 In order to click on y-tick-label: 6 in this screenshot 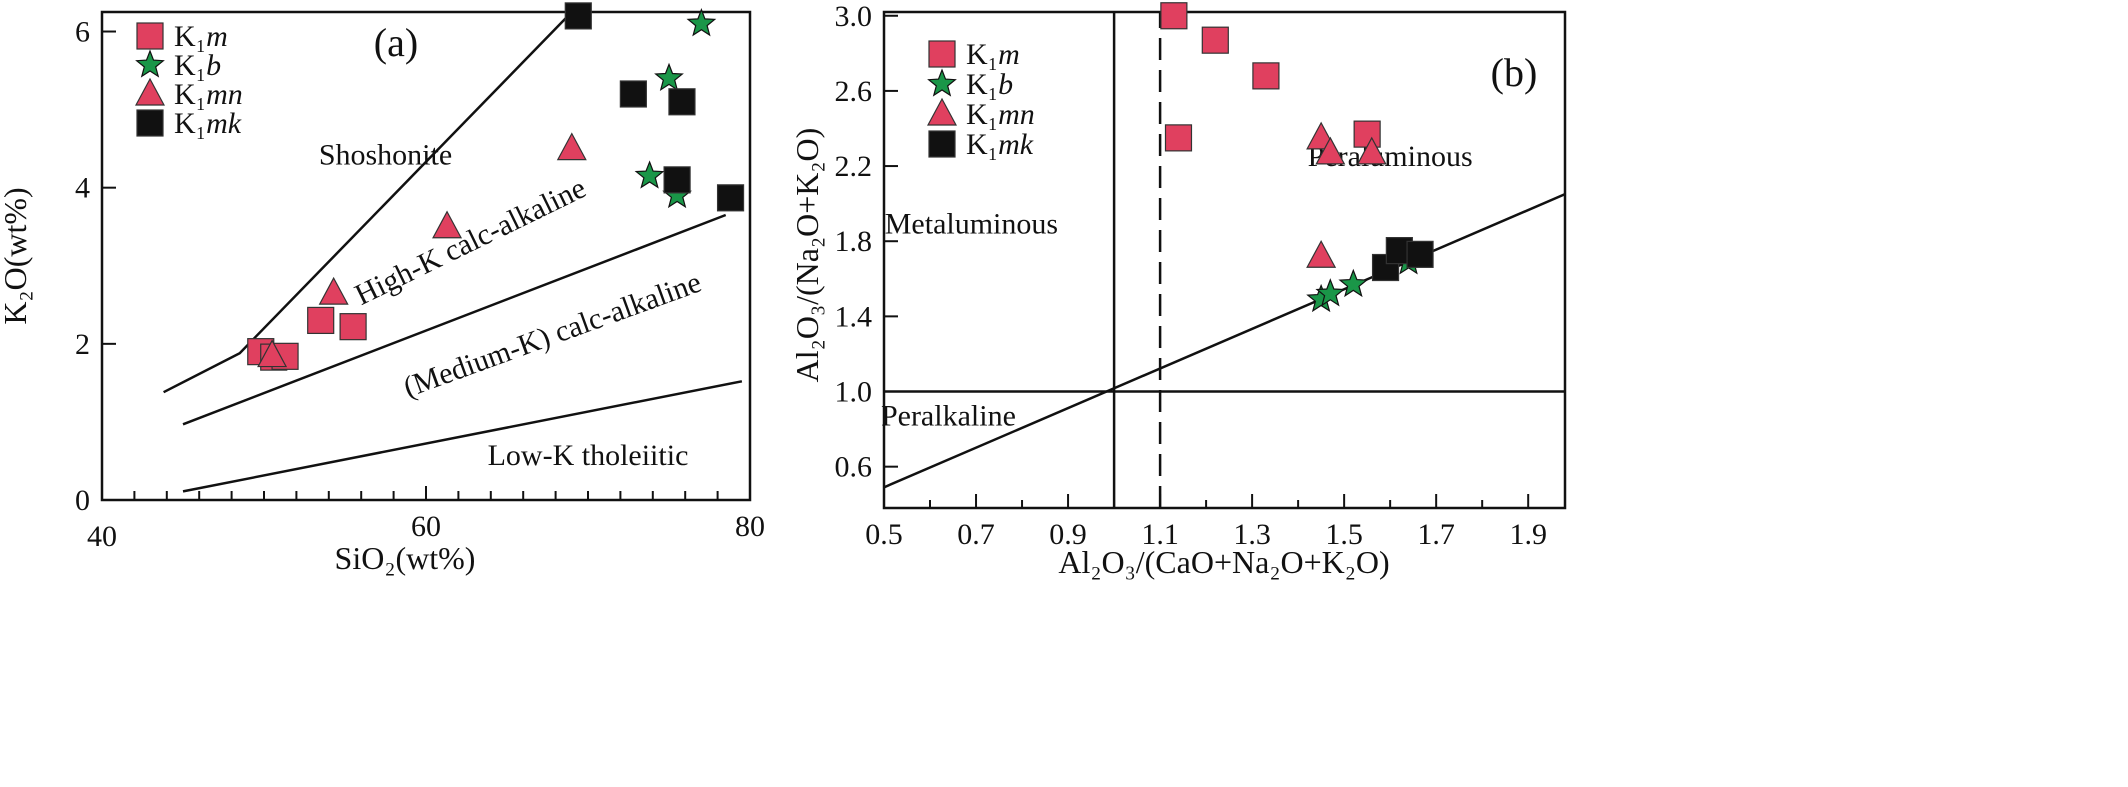, I will do `click(82, 32)`.